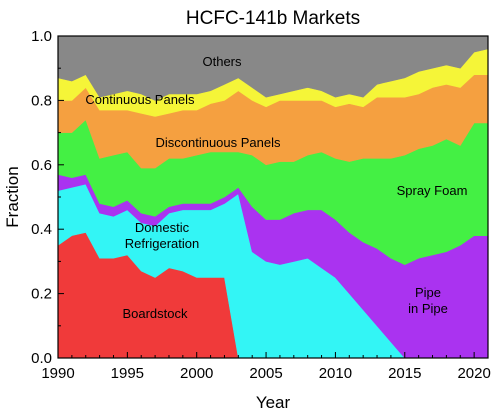 The height and width of the screenshot is (413, 500). What do you see at coordinates (273, 18) in the screenshot?
I see `chart-title: HCFC-141b Markets` at bounding box center [273, 18].